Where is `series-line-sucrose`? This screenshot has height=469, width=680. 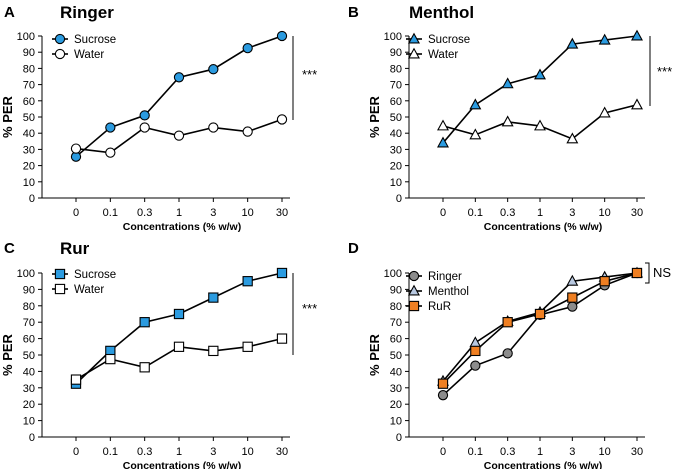 series-line-sucrose is located at coordinates (179, 328).